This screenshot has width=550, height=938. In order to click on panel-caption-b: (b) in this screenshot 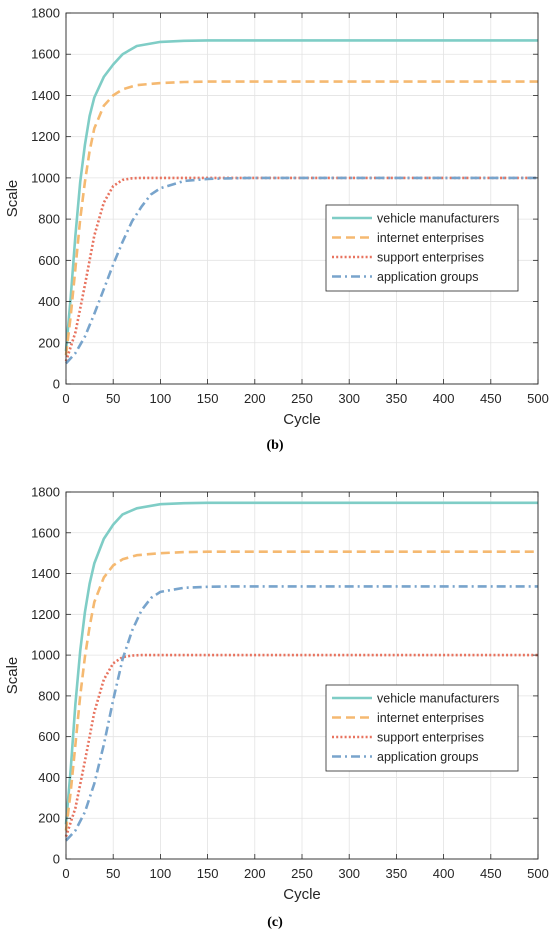, I will do `click(275, 445)`.